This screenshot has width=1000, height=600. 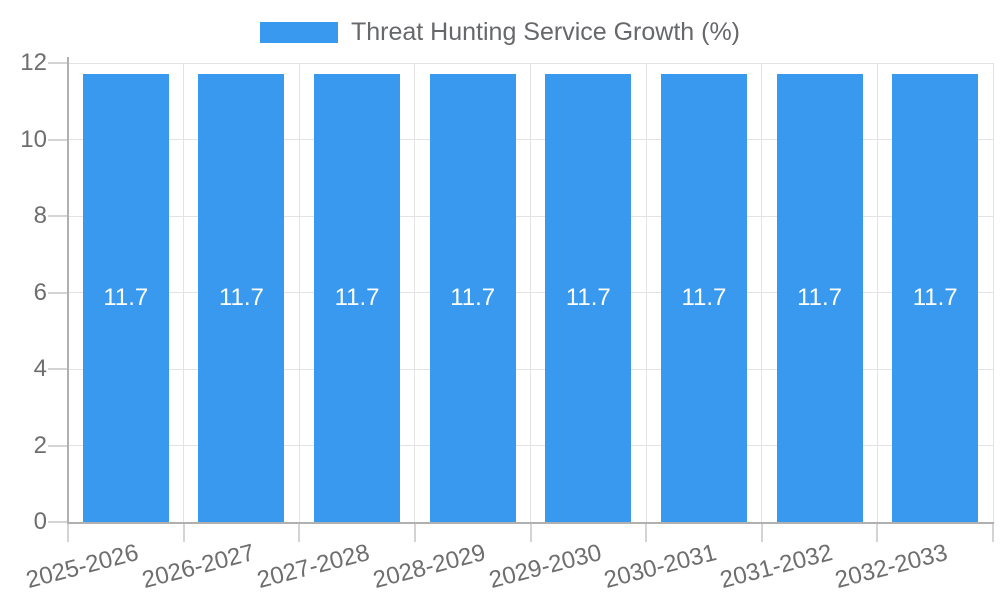 I want to click on y-axis-tick-label: 12, so click(x=33, y=62).